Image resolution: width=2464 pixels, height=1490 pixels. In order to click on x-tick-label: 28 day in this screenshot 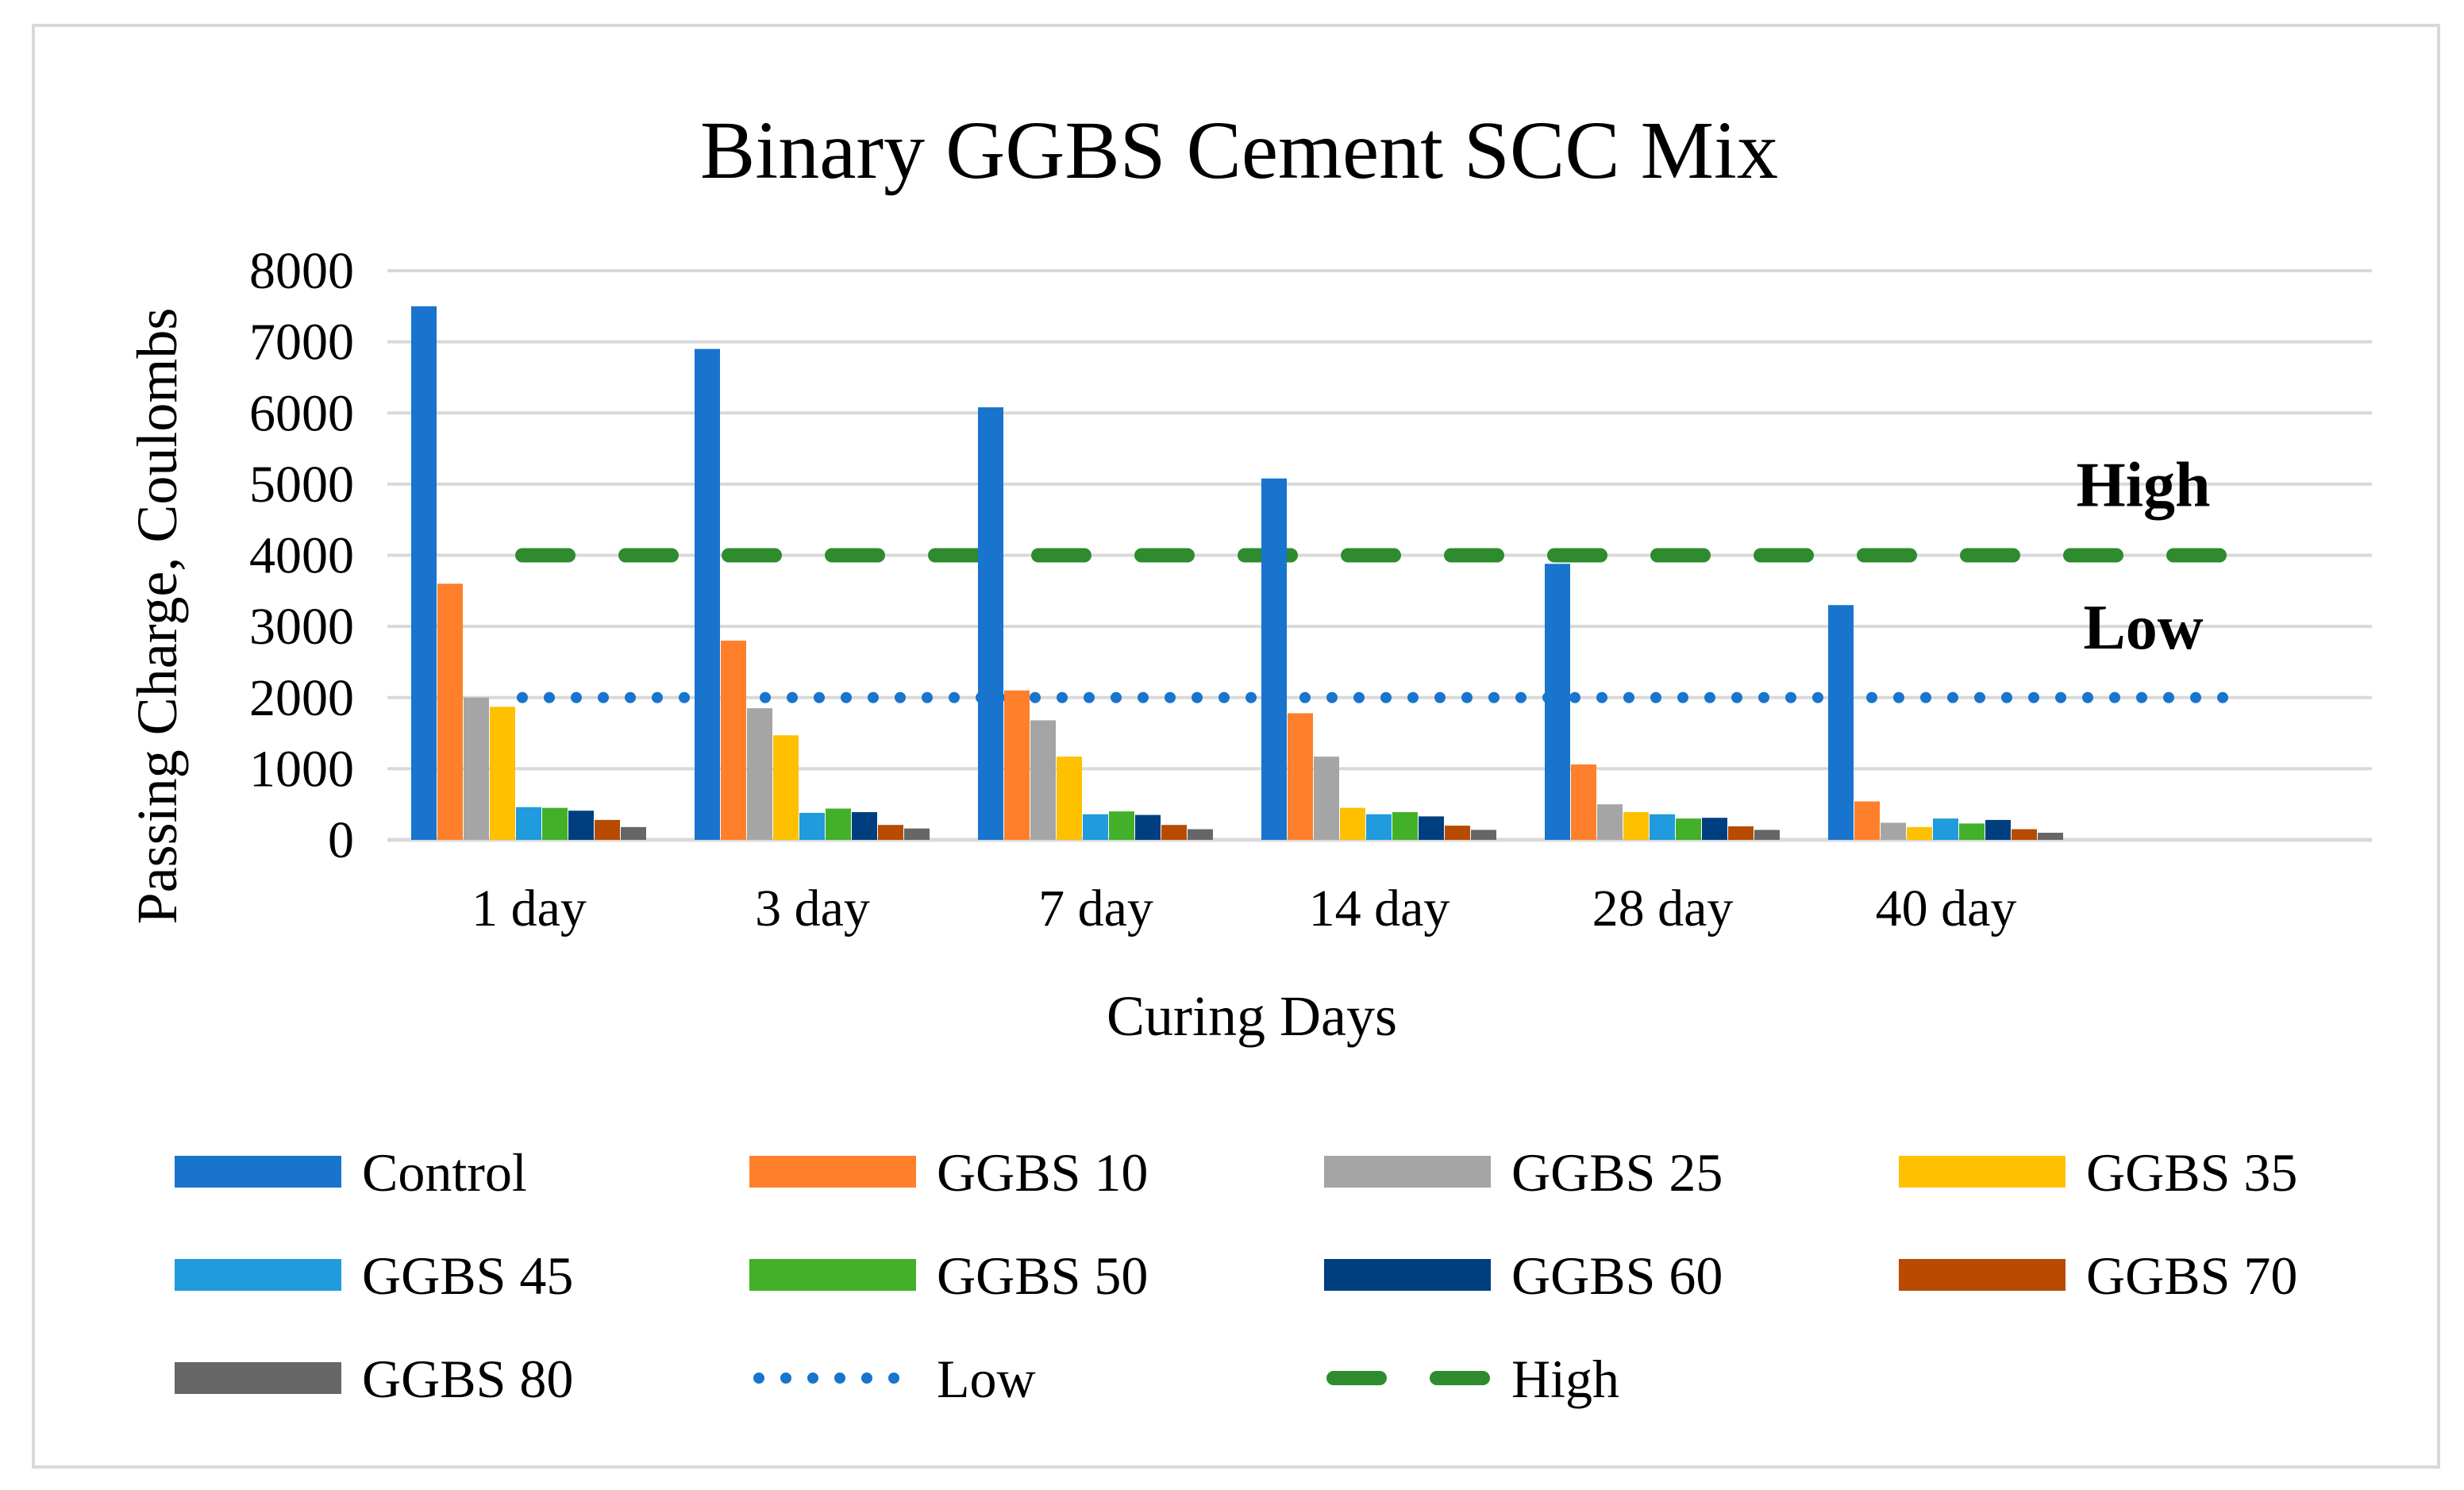, I will do `click(1663, 909)`.